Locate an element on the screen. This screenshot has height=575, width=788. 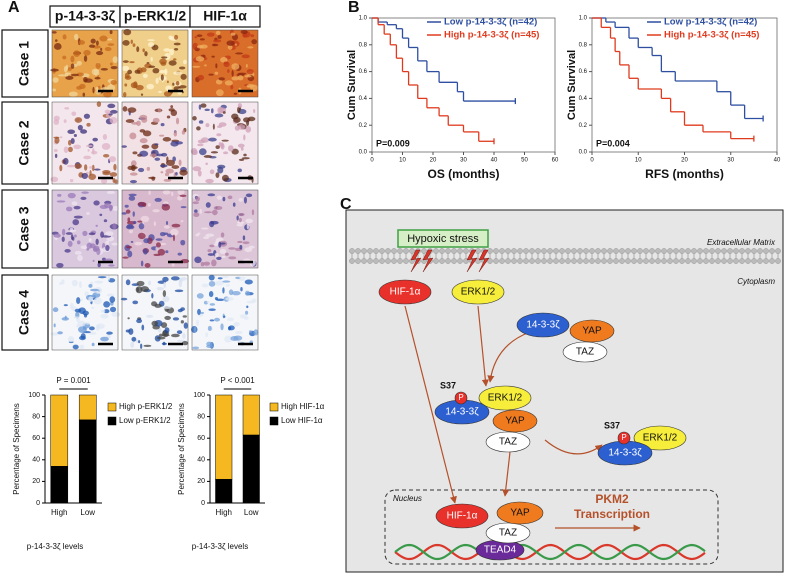
row-header-box is located at coordinates (25, 63).